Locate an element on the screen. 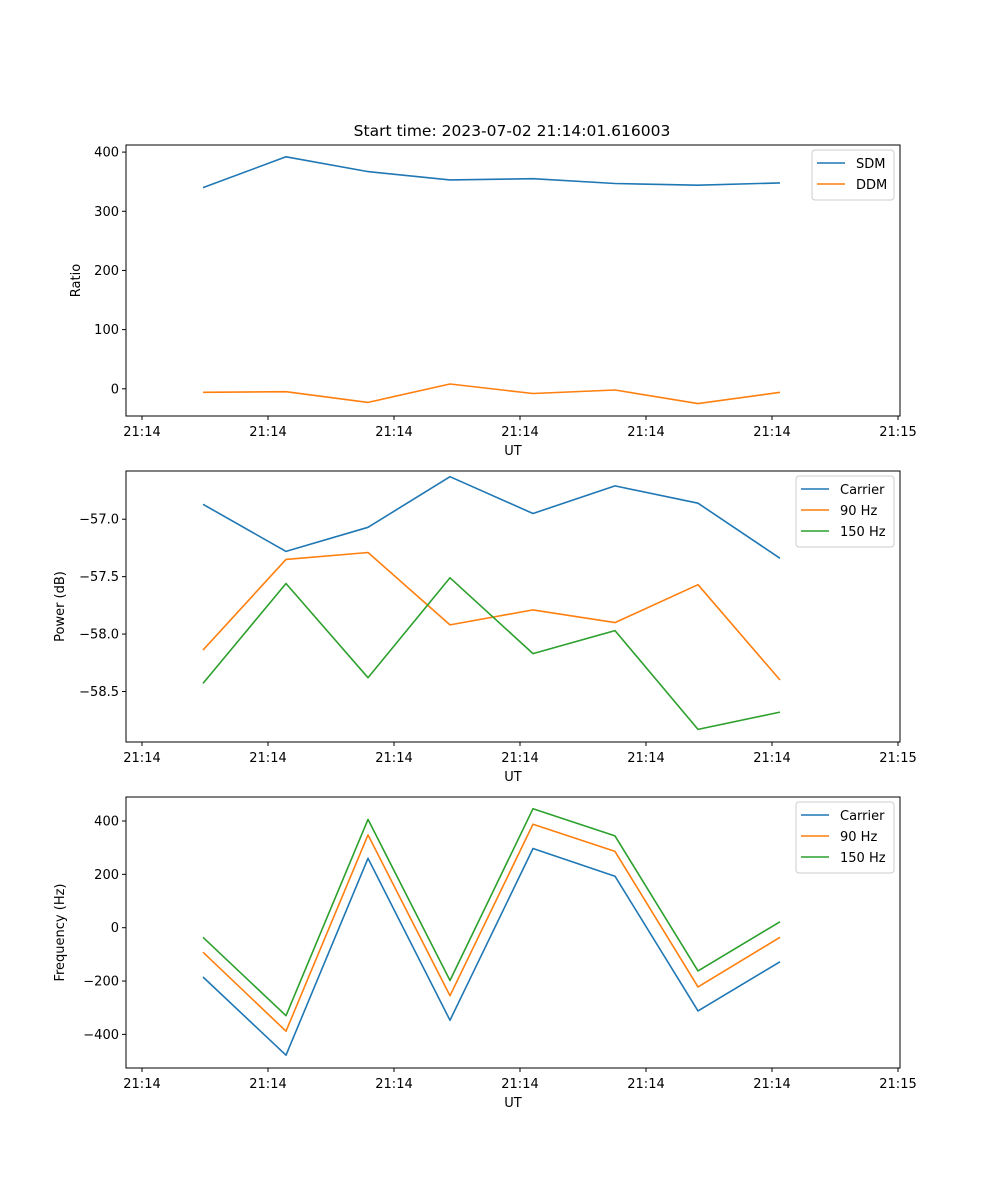 This screenshot has width=1000, height=1200. y-tick-label: −58.0 is located at coordinates (99, 635).